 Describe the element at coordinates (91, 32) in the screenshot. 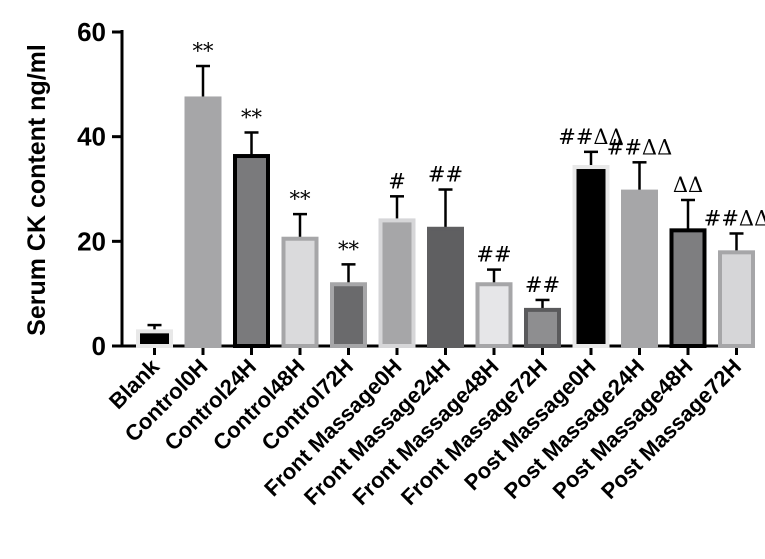

I see `y-tick-label: 60` at that location.